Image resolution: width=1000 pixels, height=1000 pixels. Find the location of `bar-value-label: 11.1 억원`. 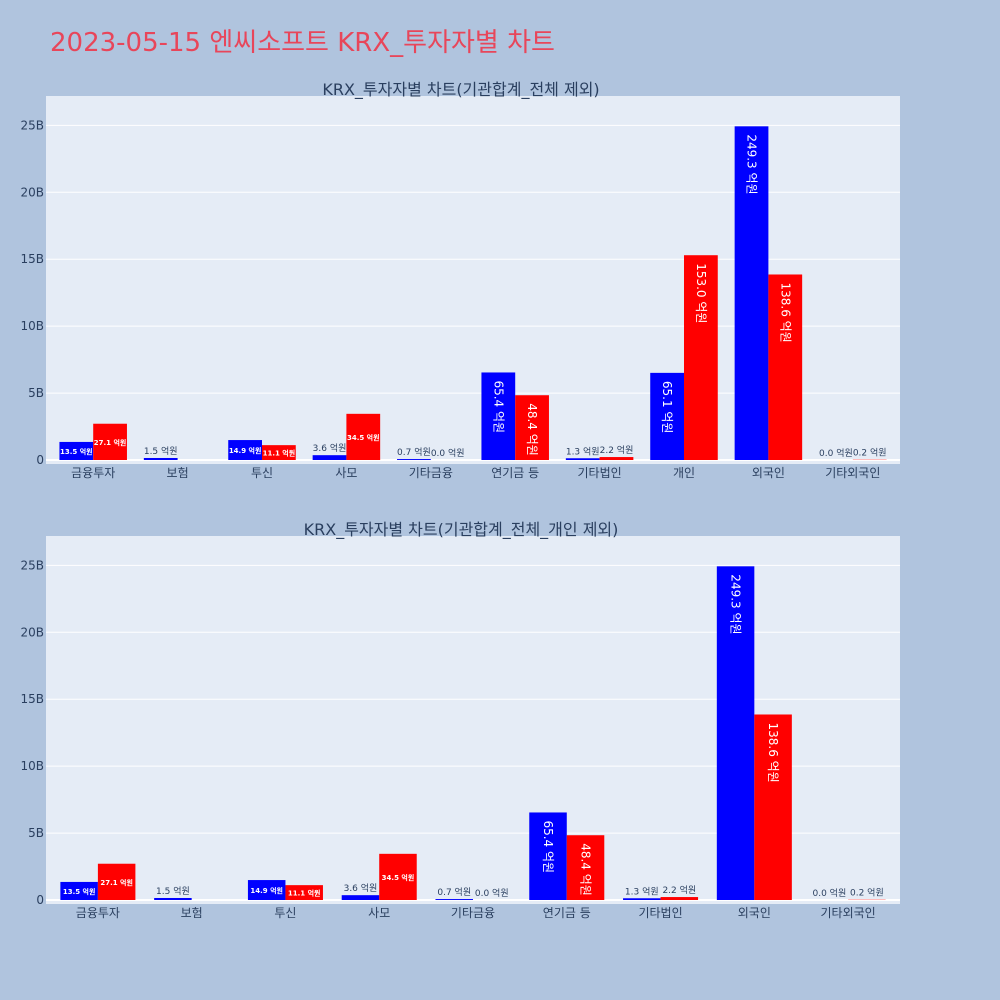

bar-value-label: 11.1 억원 is located at coordinates (304, 893).